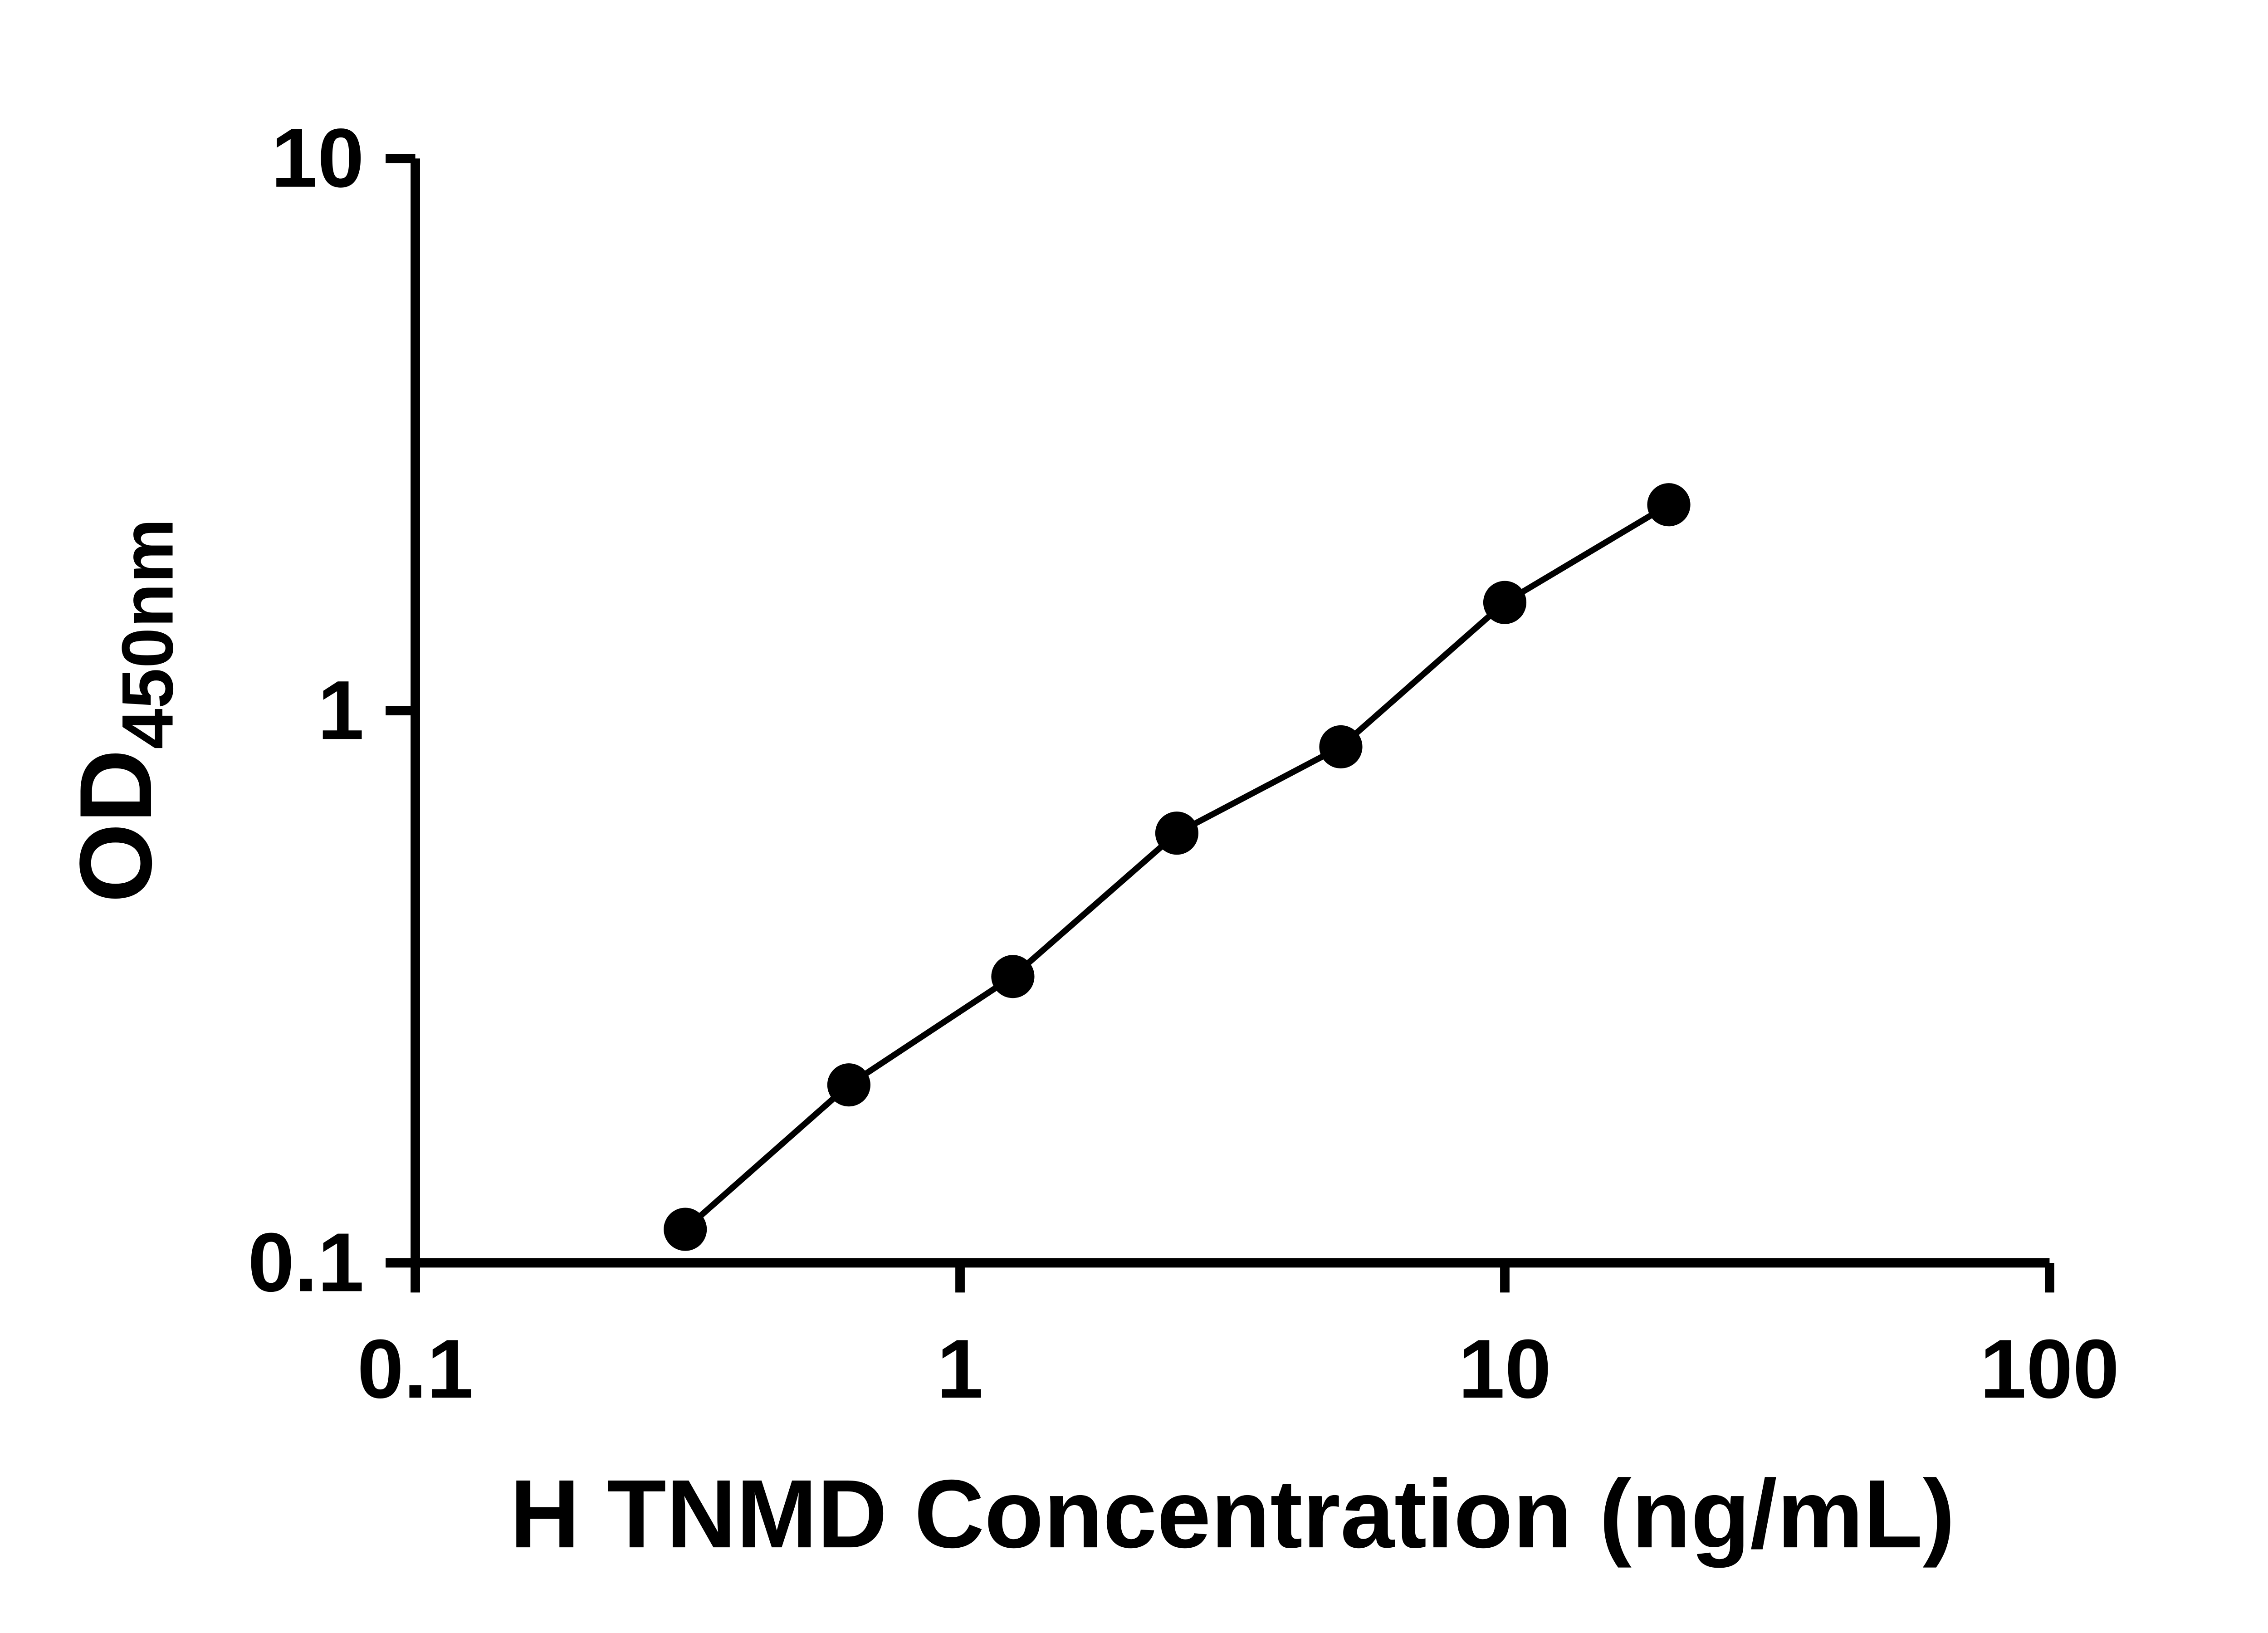 This screenshot has height=1633, width=2268. I want to click on y-axis-title: OD450nm, so click(123, 710).